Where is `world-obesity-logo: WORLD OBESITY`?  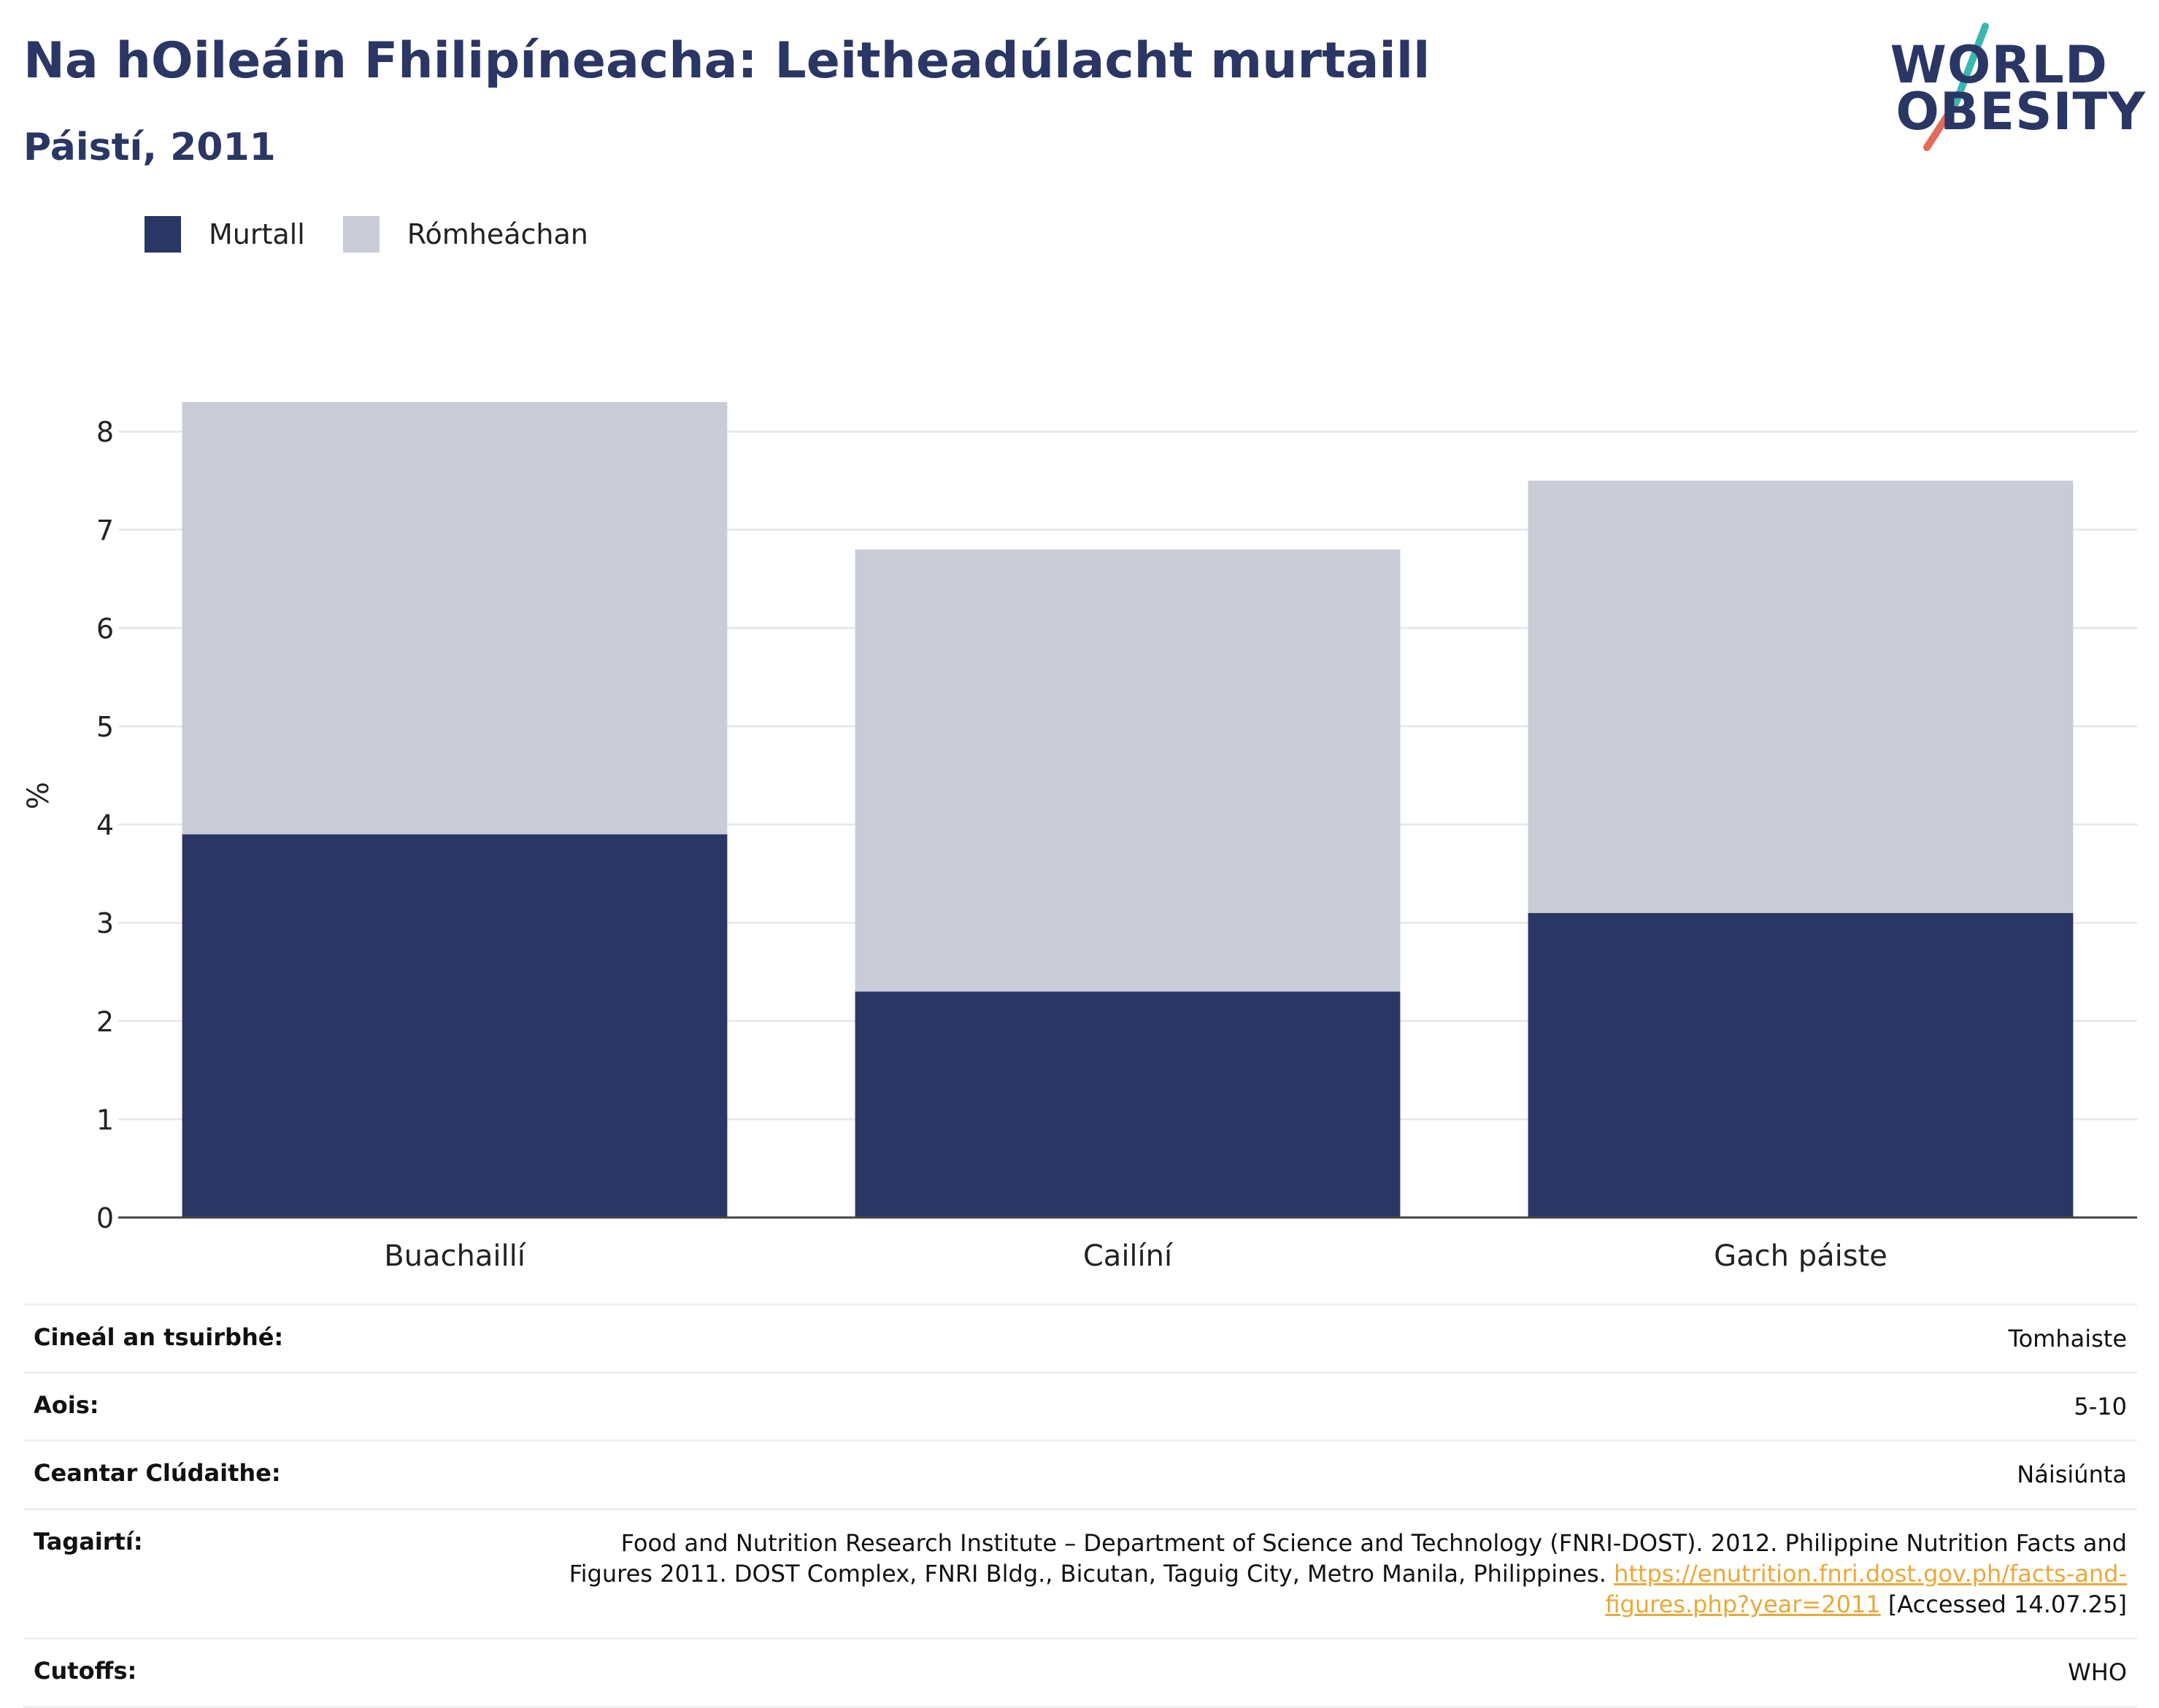 world-obesity-logo: WORLD OBESITY is located at coordinates (2018, 87).